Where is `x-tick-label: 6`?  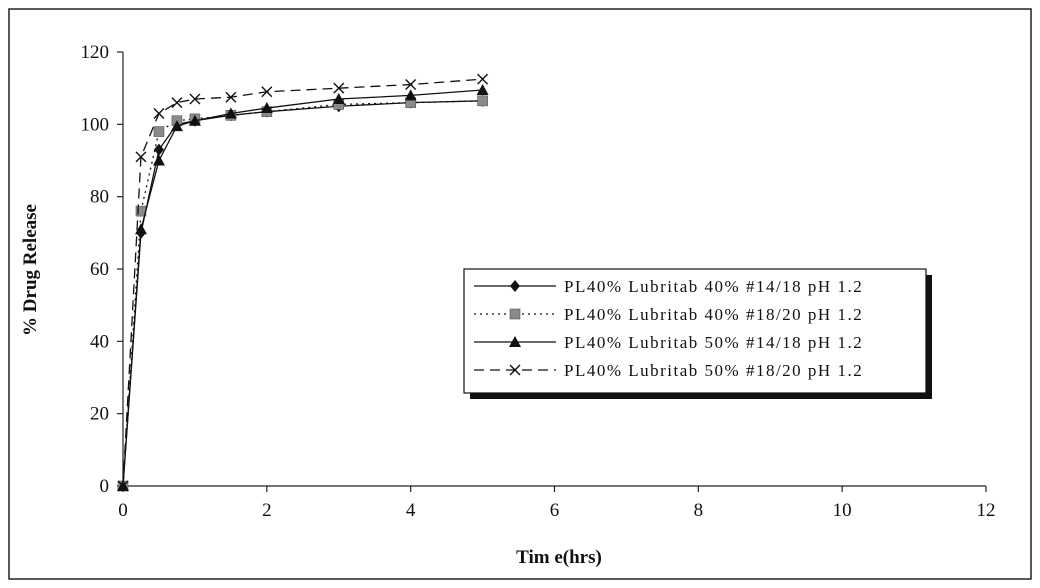
x-tick-label: 6 is located at coordinates (555, 510).